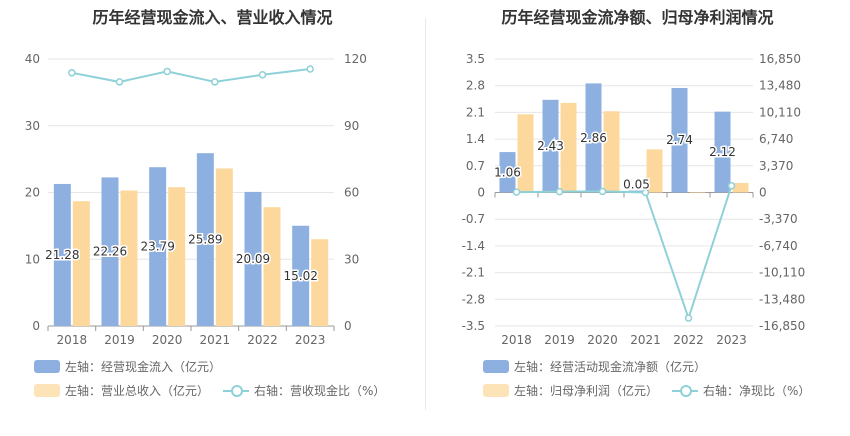 The width and height of the screenshot is (850, 436). I want to click on y-left-tick-label: -3.5, so click(473, 326).